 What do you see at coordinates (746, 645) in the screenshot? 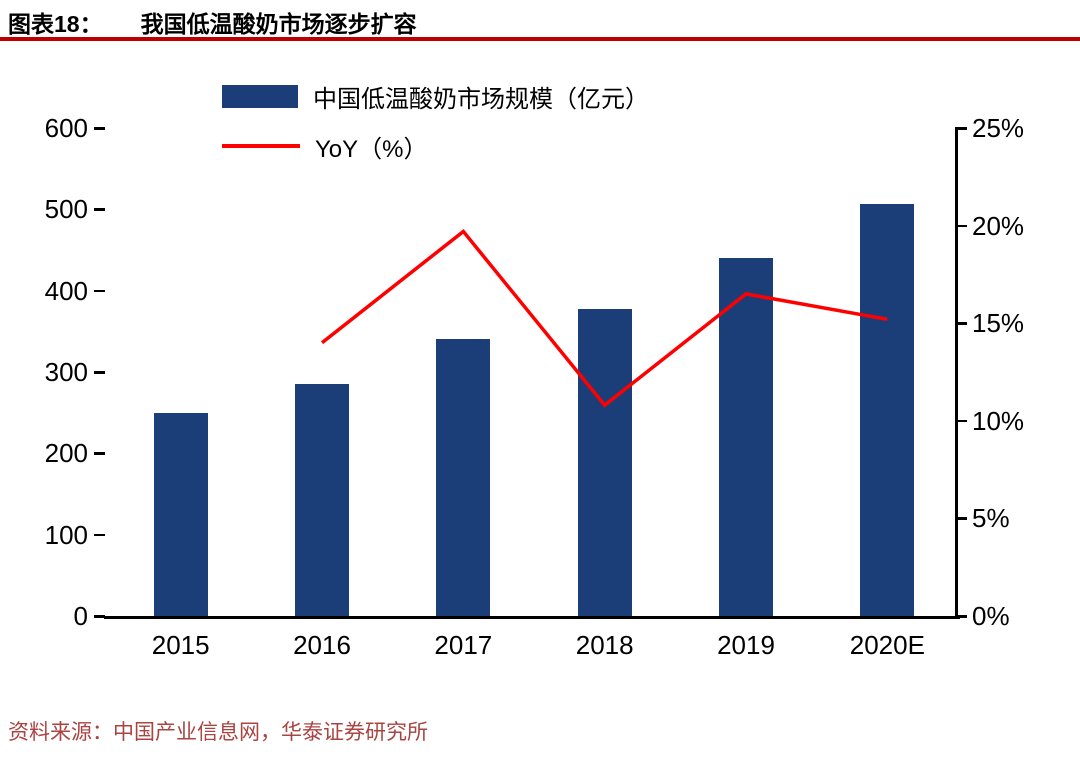
I see `x-axis-label: 2019` at bounding box center [746, 645].